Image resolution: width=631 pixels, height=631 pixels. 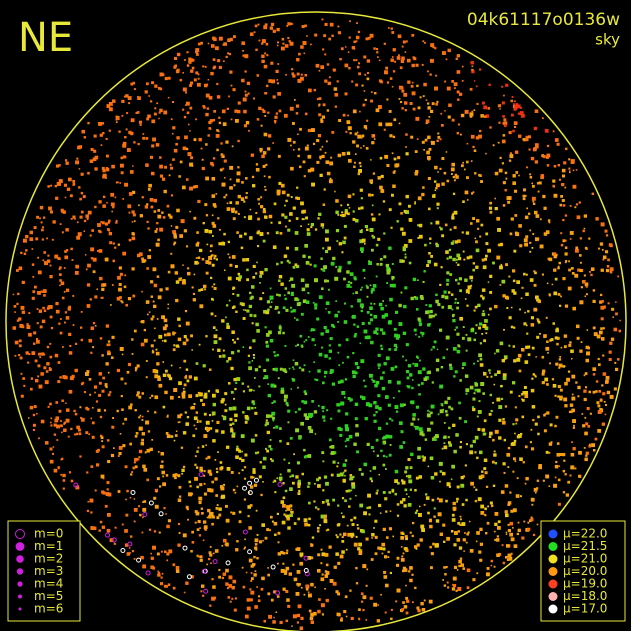 What do you see at coordinates (161, 514) in the screenshot?
I see `bright-star` at bounding box center [161, 514].